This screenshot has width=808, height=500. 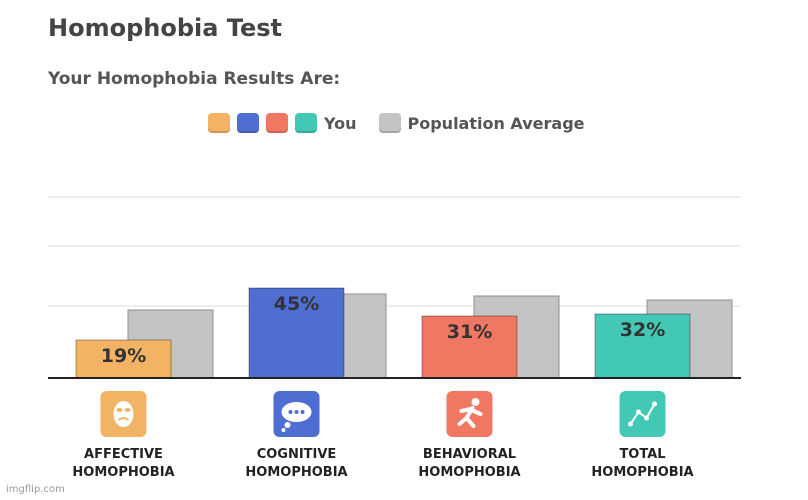 What do you see at coordinates (389, 123) in the screenshot?
I see `legend-swatch-population` at bounding box center [389, 123].